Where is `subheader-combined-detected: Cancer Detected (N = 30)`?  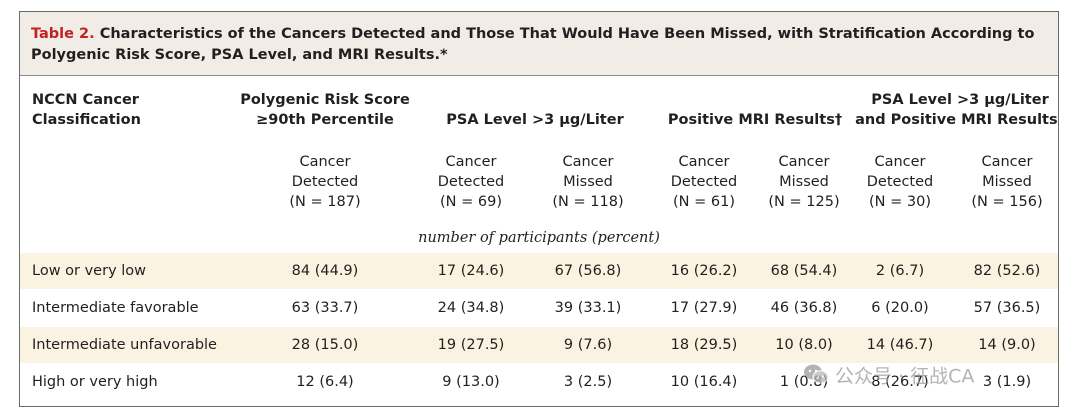
subheader-combined-detected: Cancer Detected (N = 30) is located at coordinates (900, 182).